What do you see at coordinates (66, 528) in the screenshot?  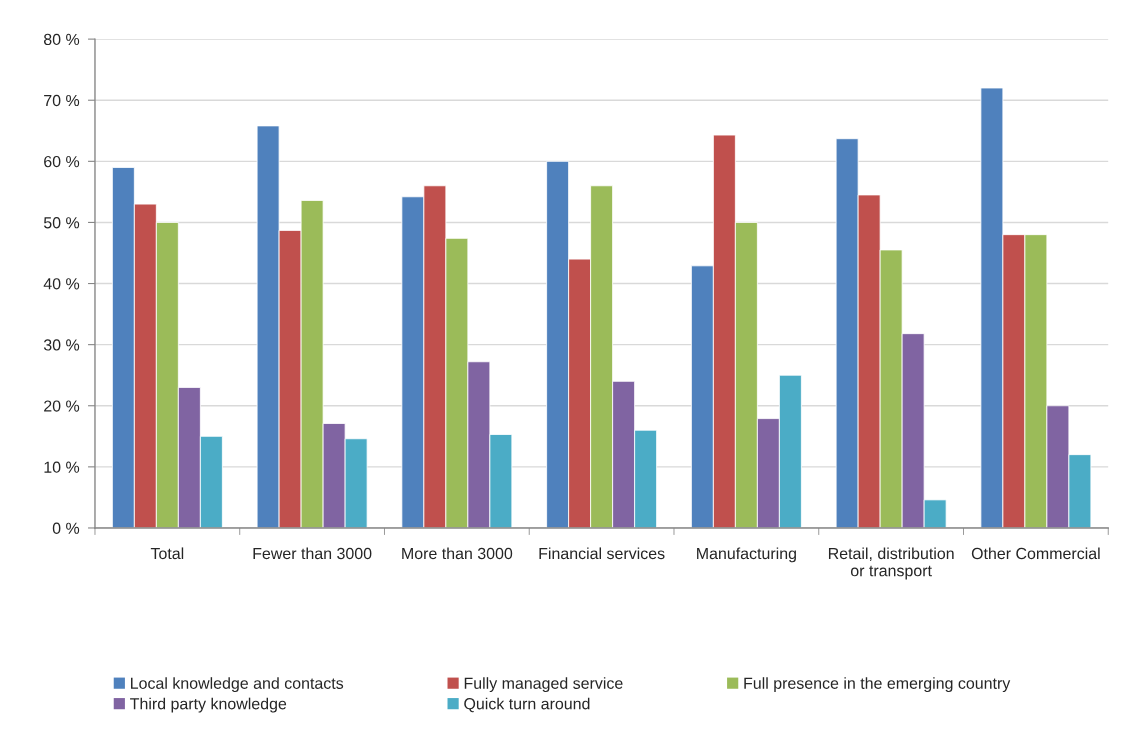 I see `y-tick-label: 0 %` at bounding box center [66, 528].